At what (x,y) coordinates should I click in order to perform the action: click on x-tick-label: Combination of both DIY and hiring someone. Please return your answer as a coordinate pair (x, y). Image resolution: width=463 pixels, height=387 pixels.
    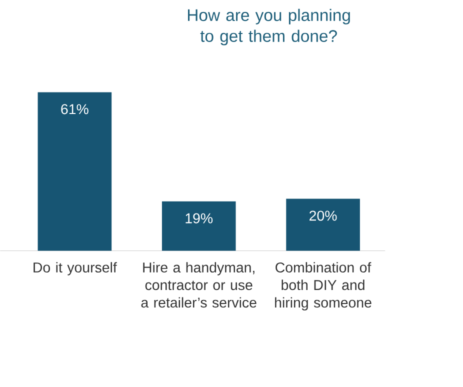
    Looking at the image, I should click on (323, 286).